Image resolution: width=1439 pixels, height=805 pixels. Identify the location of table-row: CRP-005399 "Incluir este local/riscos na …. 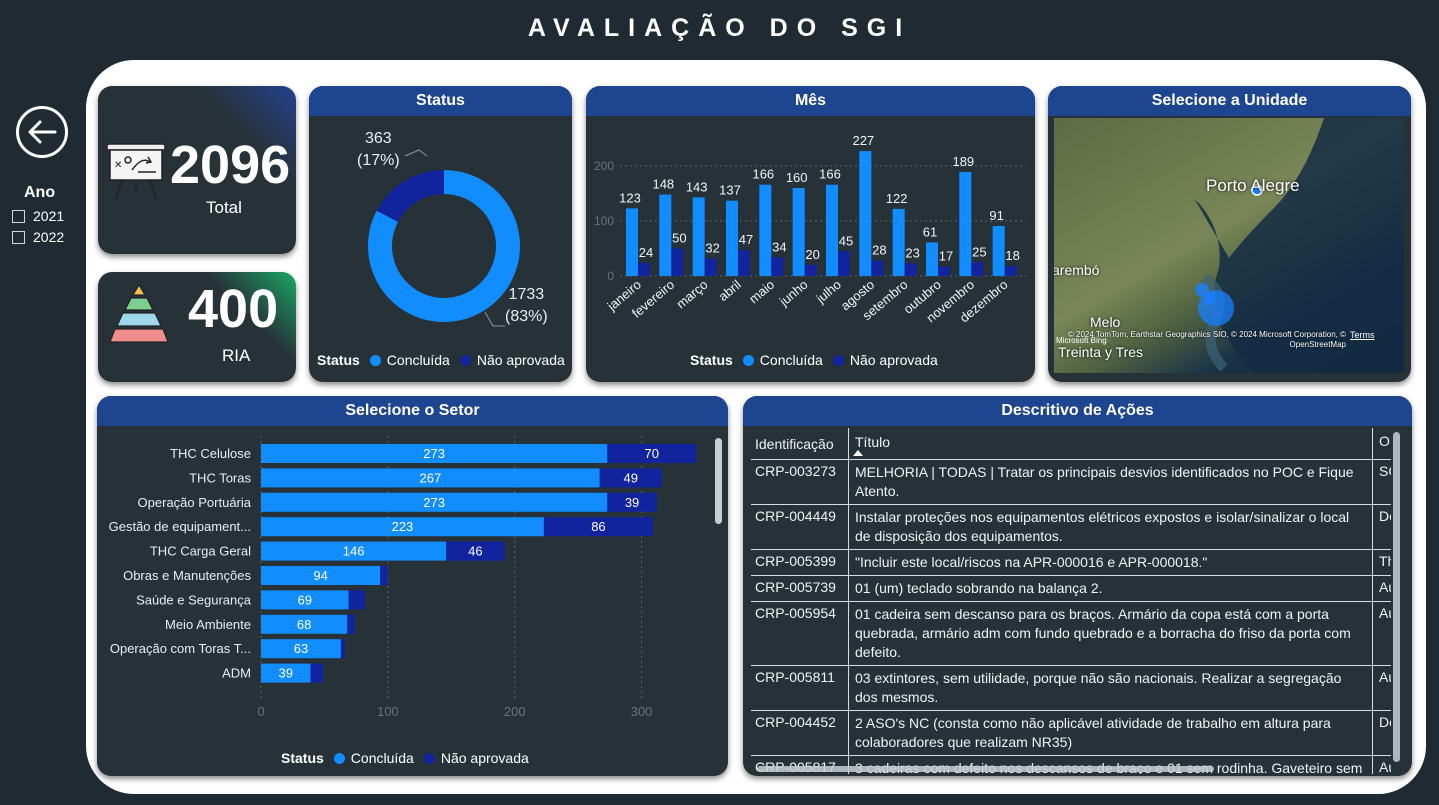
(1071, 563).